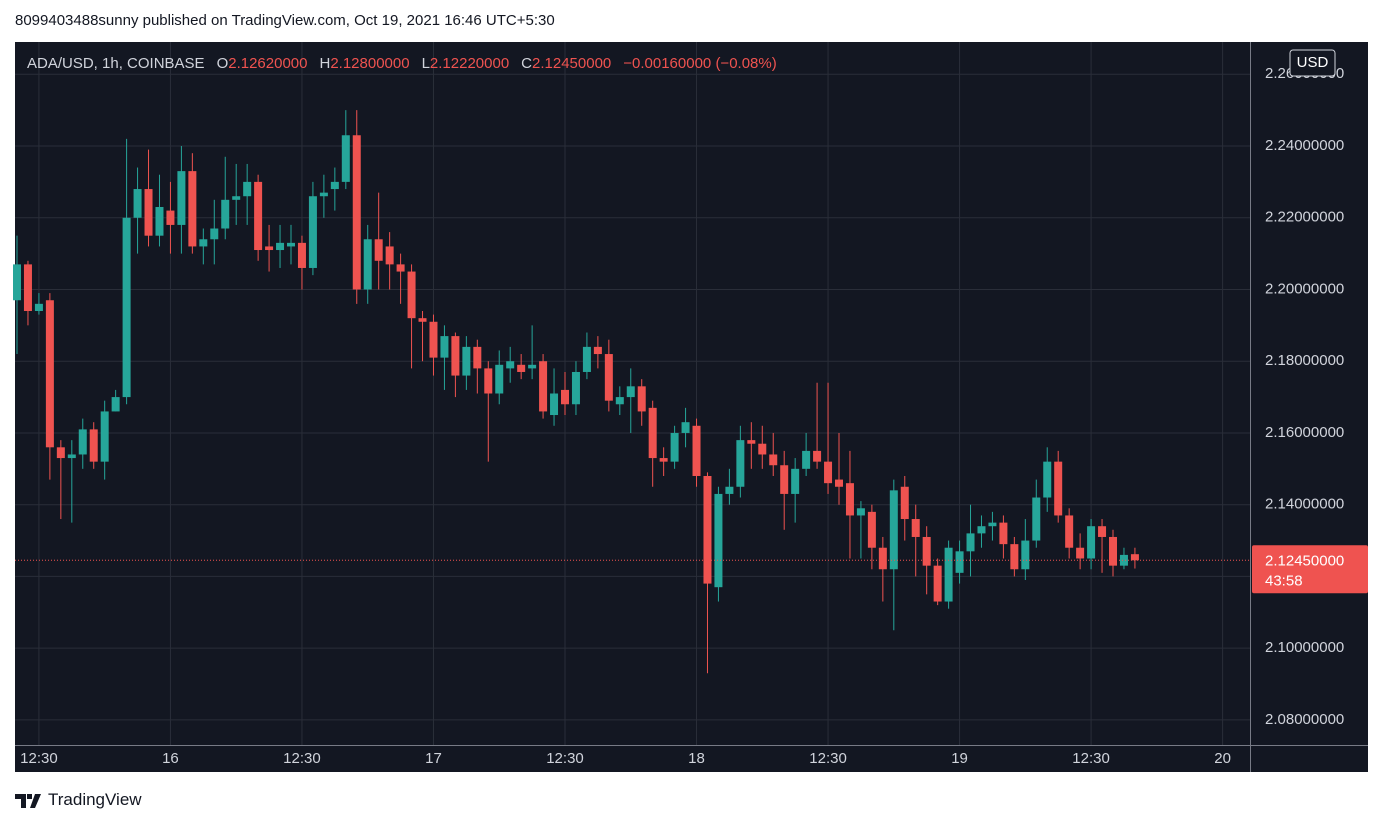 The image size is (1389, 826). I want to click on y-tick-label: 2.14000000, so click(1304, 504).